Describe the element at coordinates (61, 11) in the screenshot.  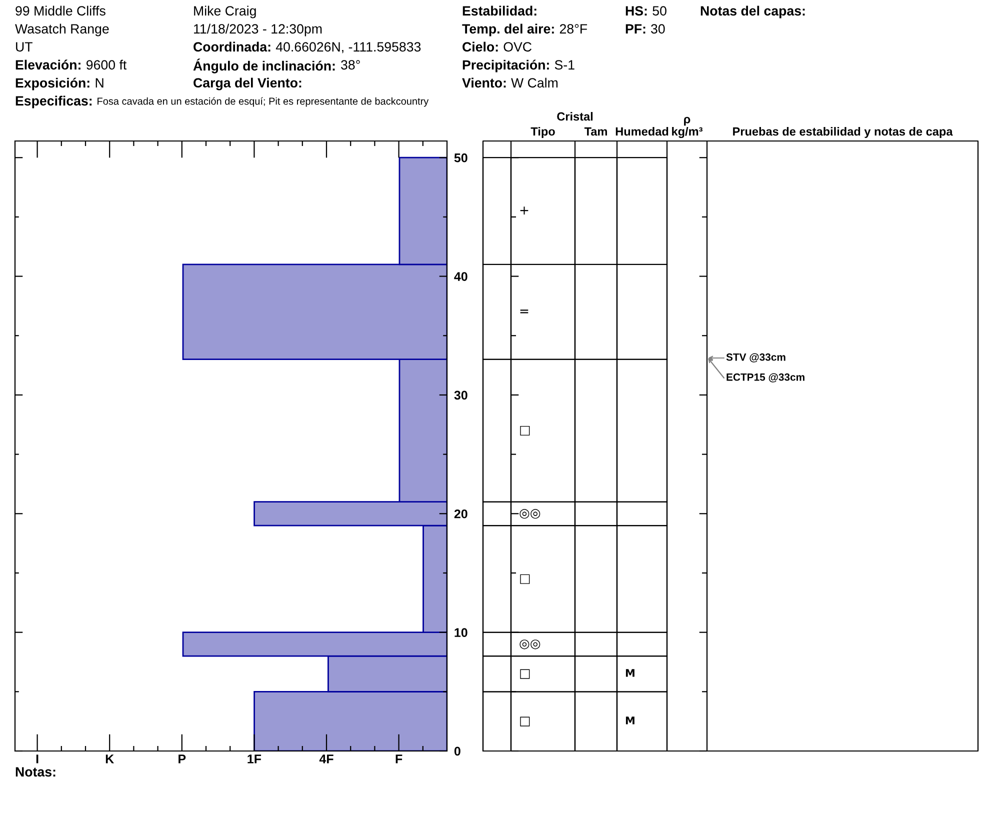
I see `text: 99 Middle Cliffs` at that location.